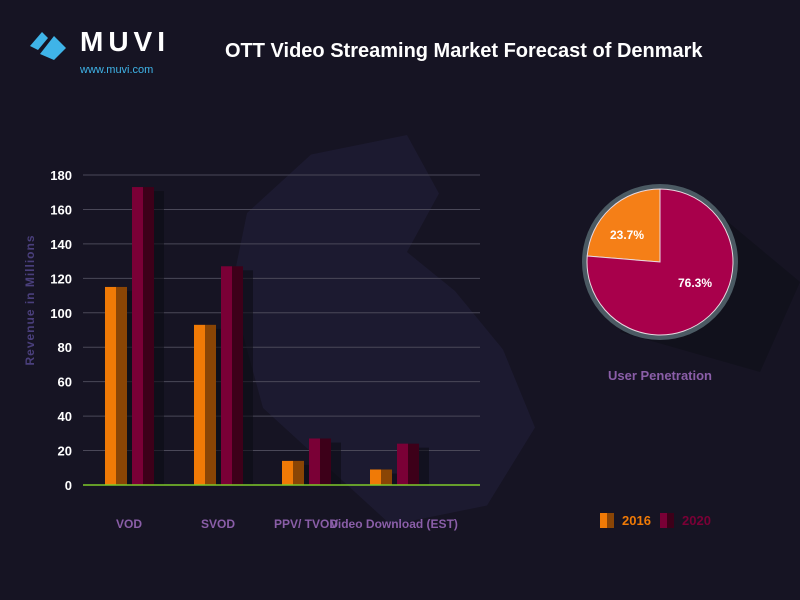 This screenshot has width=800, height=600. Describe the element at coordinates (627, 235) in the screenshot. I see `pie-slice-label: 23.7%` at that location.